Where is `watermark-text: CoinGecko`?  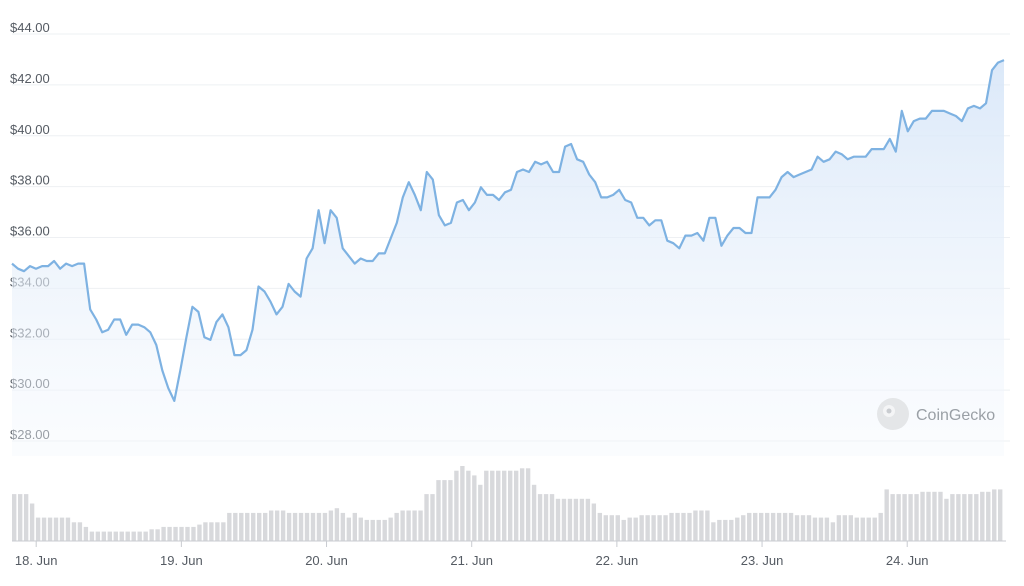
watermark-text: CoinGecko is located at coordinates (955, 415).